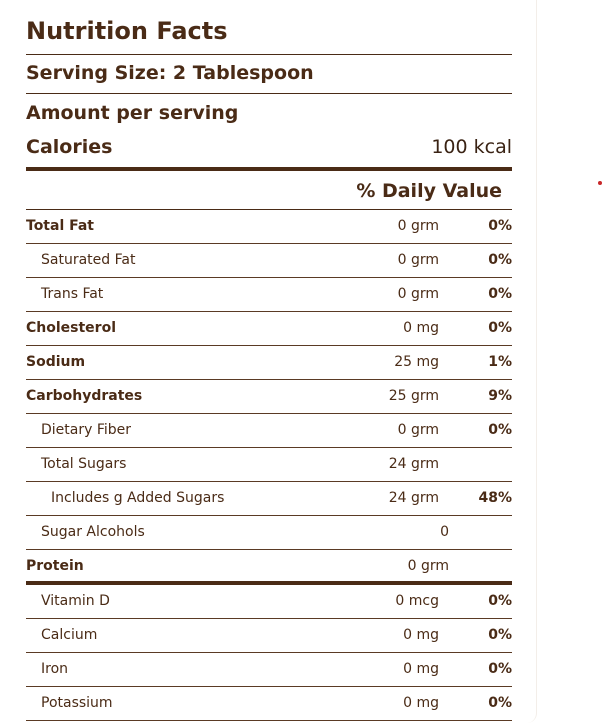  What do you see at coordinates (269, 431) in the screenshot?
I see `nutrient-row-dietary-fiber: Dietary Fiber 0 grm 0%` at bounding box center [269, 431].